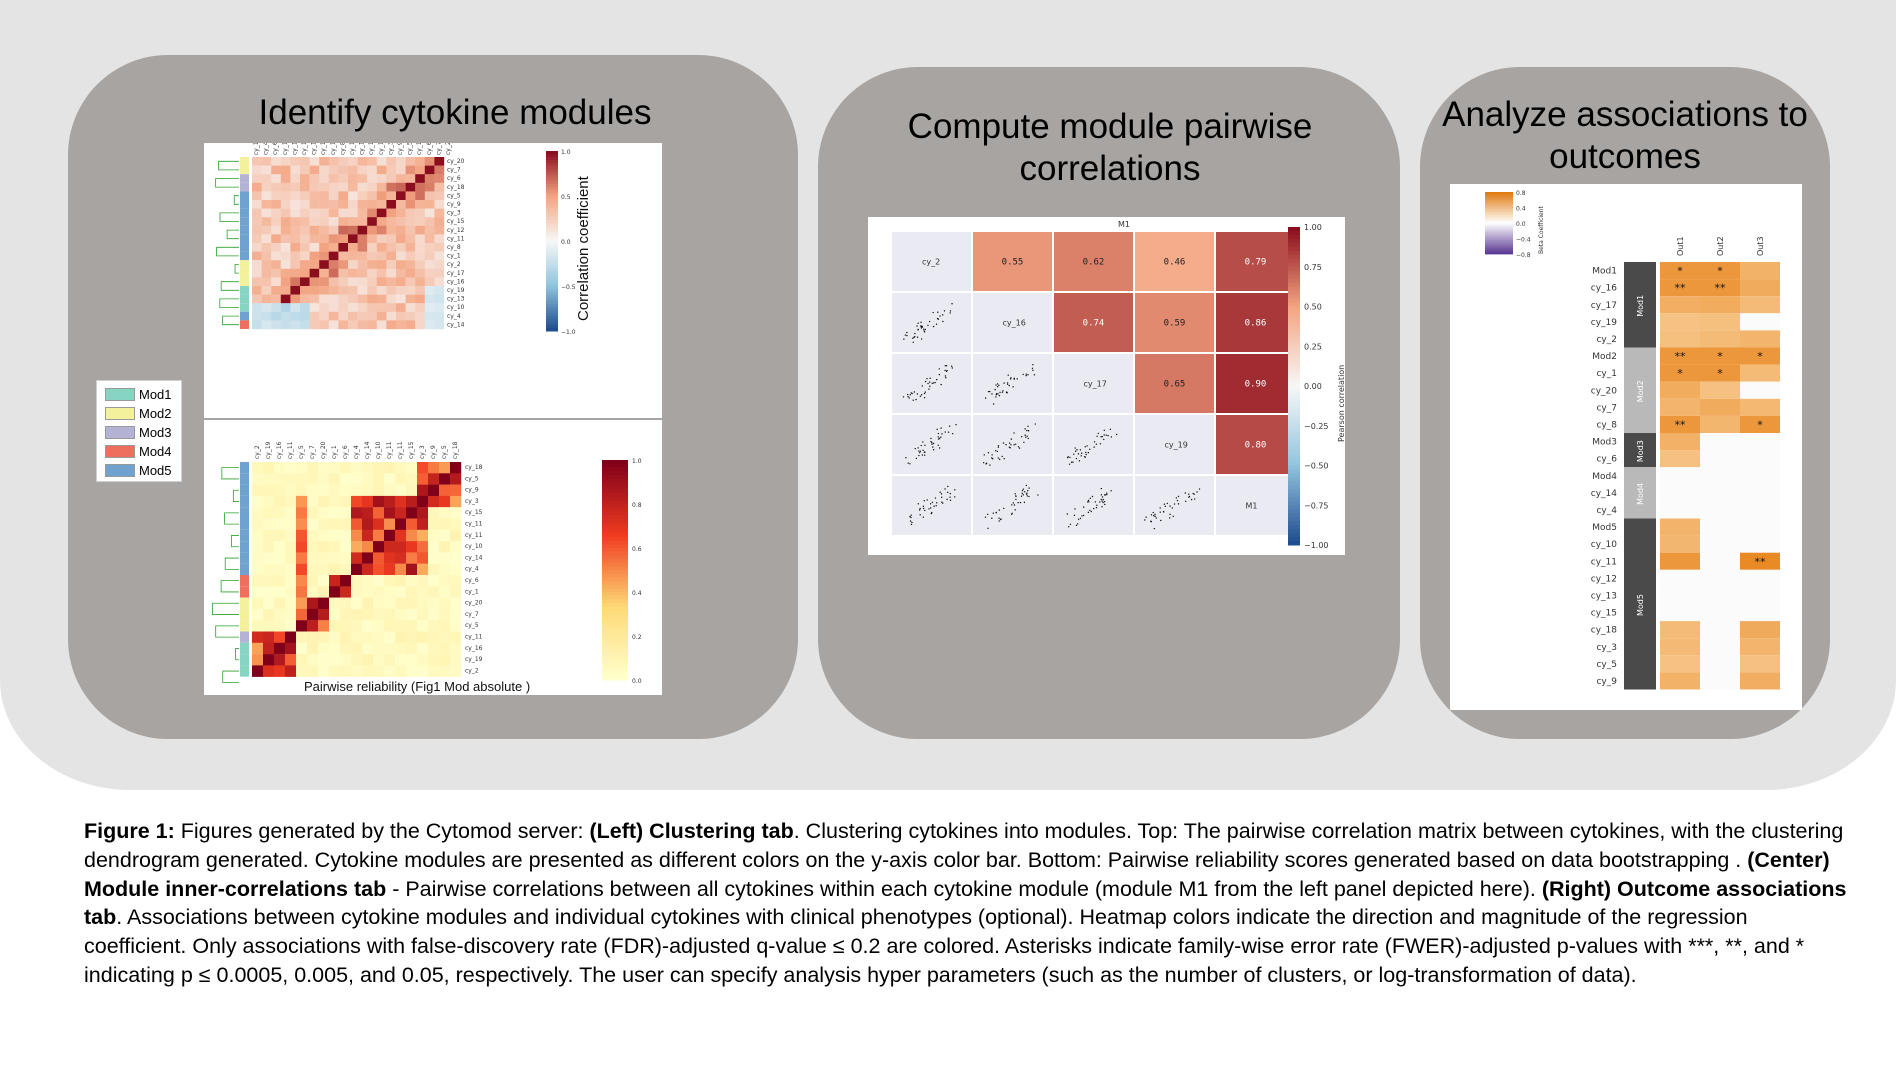 This screenshot has height=1072, width=1896. What do you see at coordinates (454, 195) in the screenshot?
I see `row-label: cy_5` at bounding box center [454, 195].